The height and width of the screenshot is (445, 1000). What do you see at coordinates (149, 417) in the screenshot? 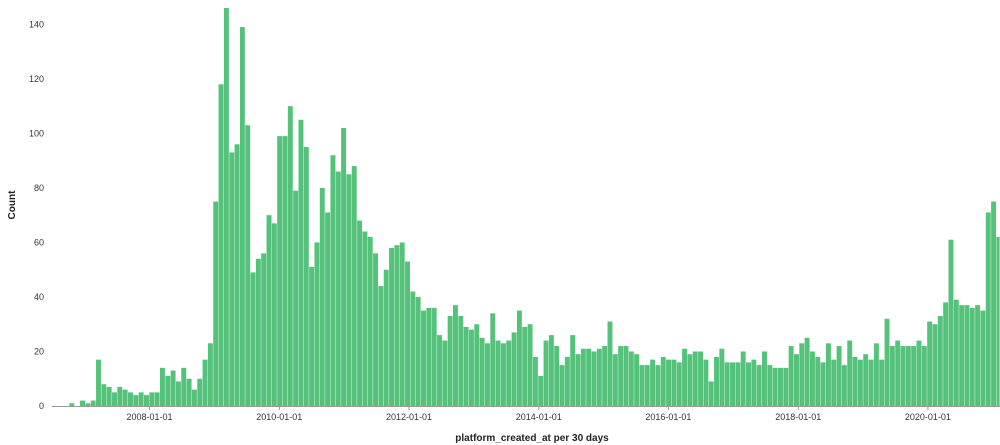
I see `x-tick-label: 2008-01-01` at bounding box center [149, 417].